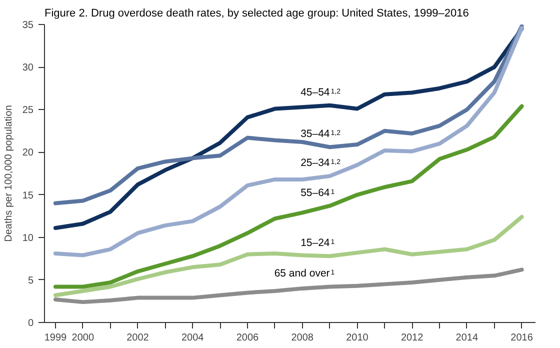 The image size is (560, 348). I want to click on x-tick-label: 2002, so click(138, 338).